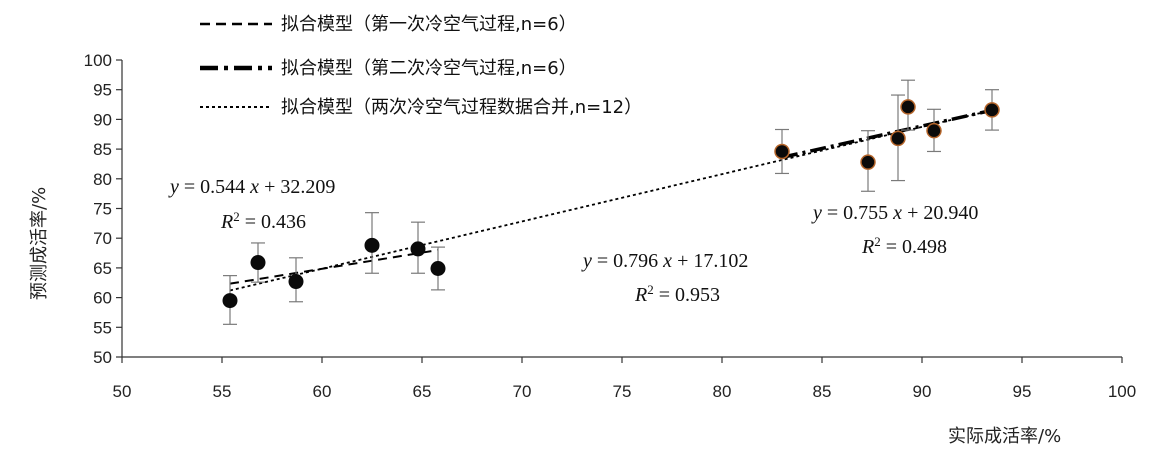 The width and height of the screenshot is (1171, 464). What do you see at coordinates (102, 268) in the screenshot?
I see `y-tick-label: 65` at bounding box center [102, 268].